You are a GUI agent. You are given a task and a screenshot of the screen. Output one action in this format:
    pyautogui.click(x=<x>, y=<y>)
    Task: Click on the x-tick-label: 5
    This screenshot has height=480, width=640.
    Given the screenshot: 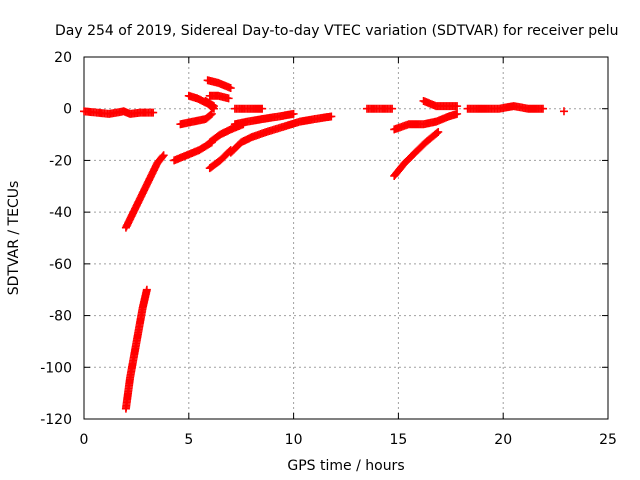 What is the action you would take?
    pyautogui.click(x=188, y=440)
    